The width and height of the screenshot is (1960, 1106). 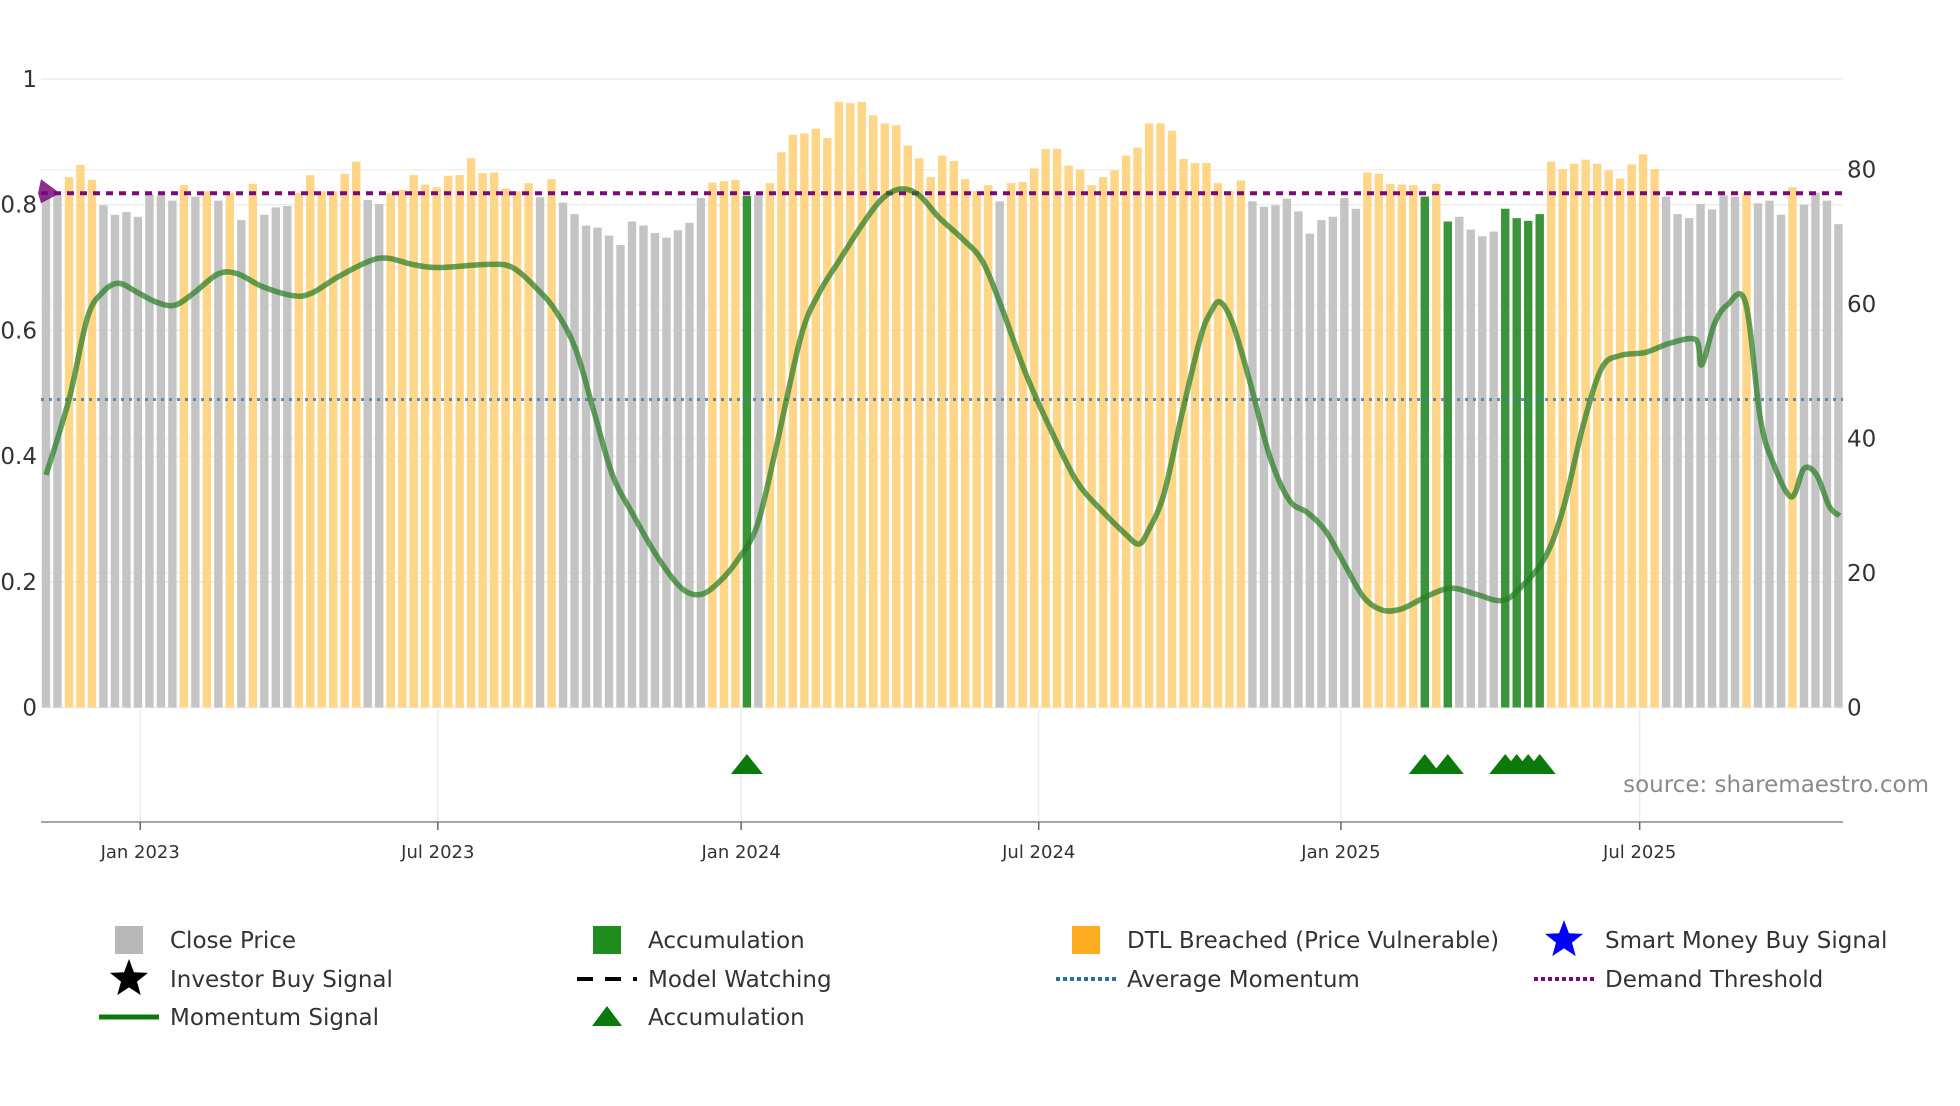 What do you see at coordinates (1285, 940) in the screenshot?
I see `legend-item: DTL Breached (Price Vulnerable)` at bounding box center [1285, 940].